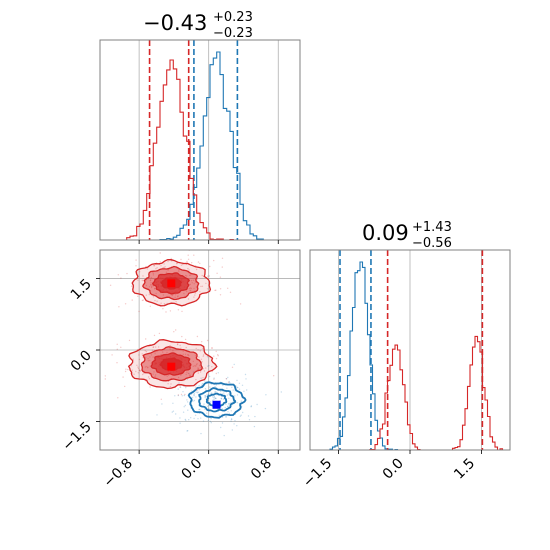 The image size is (550, 550). Describe the element at coordinates (171, 366) in the screenshot. I see `truth-marker-red` at that location.